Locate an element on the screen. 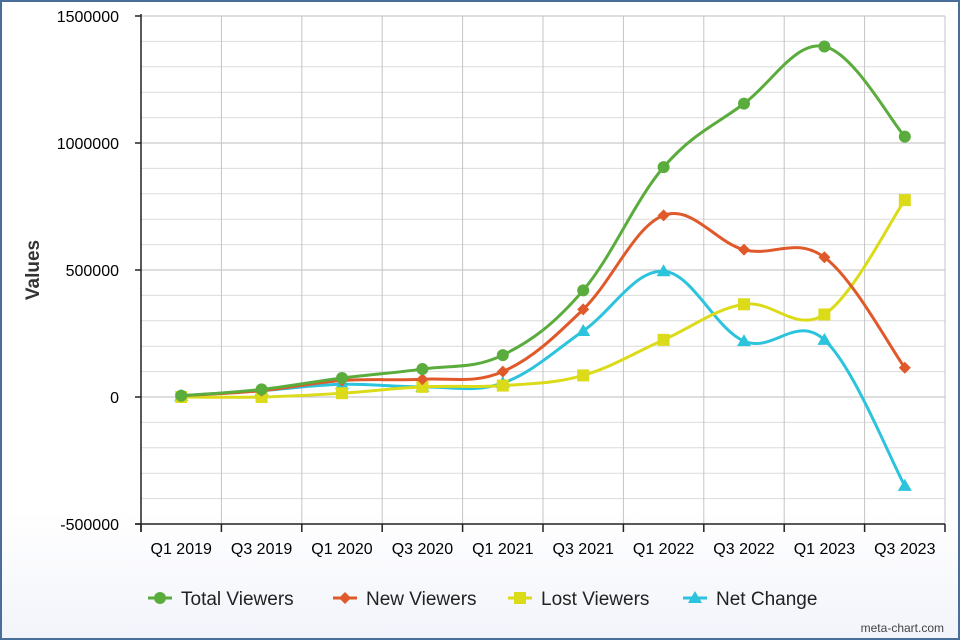 Image resolution: width=960 pixels, height=640 pixels. x-tick-label: Q1 2021 is located at coordinates (502, 549).